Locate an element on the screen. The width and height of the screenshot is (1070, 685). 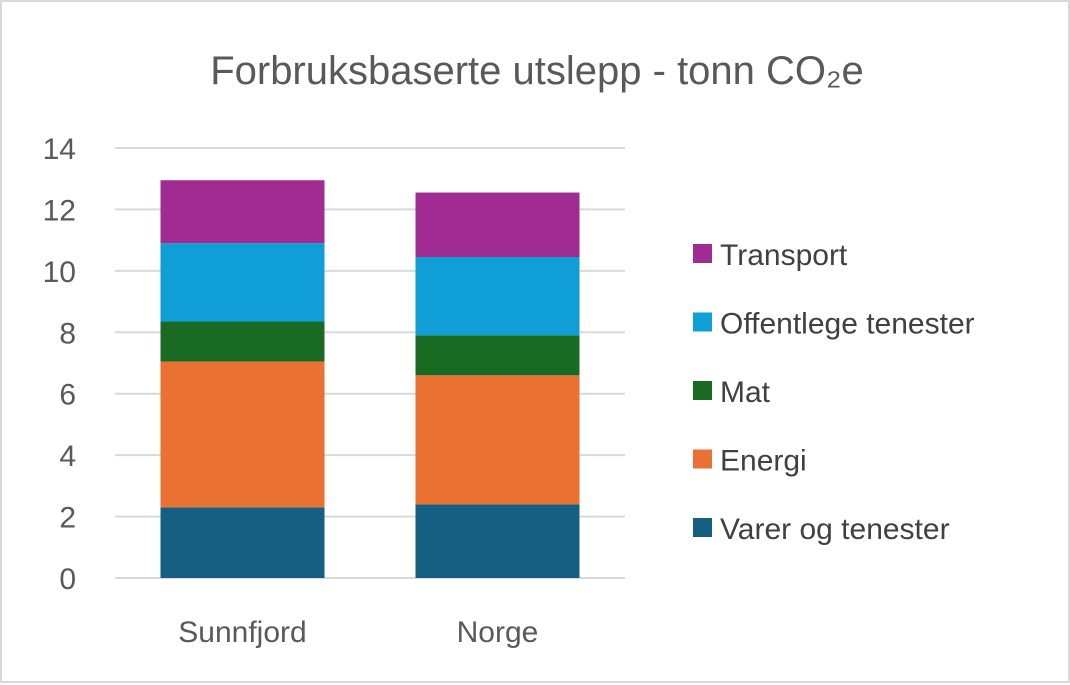
y-tick-label: 2 is located at coordinates (67, 518).